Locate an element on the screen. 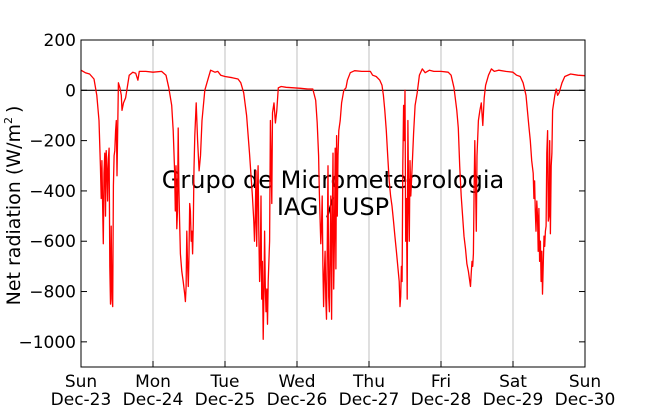 The width and height of the screenshot is (650, 409). x-tick-label-date: Dec-23 is located at coordinates (81, 399).